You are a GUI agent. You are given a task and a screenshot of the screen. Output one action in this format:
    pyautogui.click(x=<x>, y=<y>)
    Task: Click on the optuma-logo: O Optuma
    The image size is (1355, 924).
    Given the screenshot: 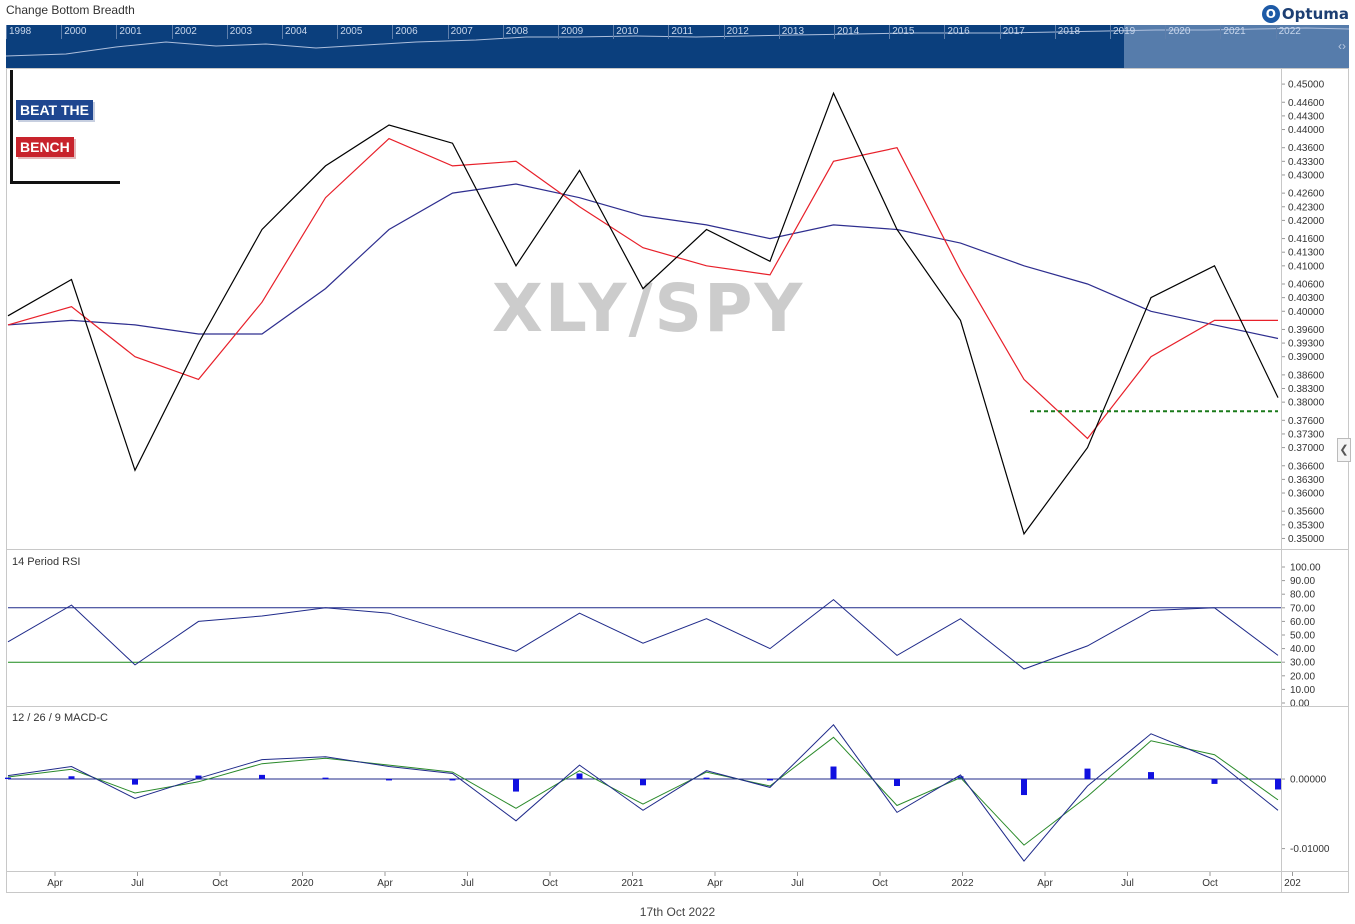 What is the action you would take?
    pyautogui.click(x=1305, y=14)
    